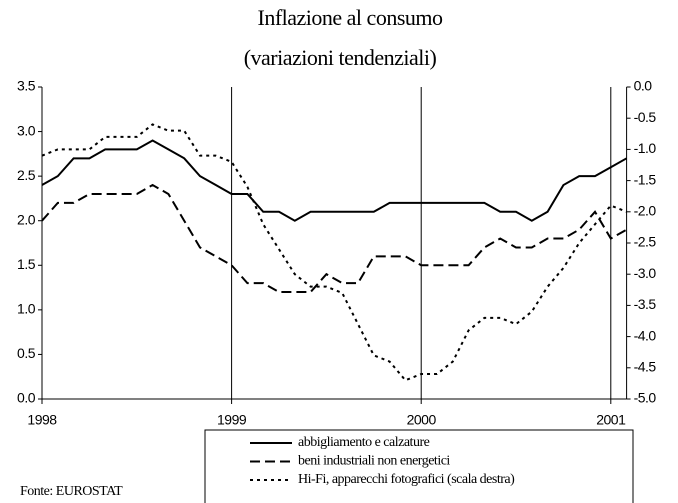  What do you see at coordinates (645, 273) in the screenshot?
I see `y2-tick-label: -3.0` at bounding box center [645, 273].